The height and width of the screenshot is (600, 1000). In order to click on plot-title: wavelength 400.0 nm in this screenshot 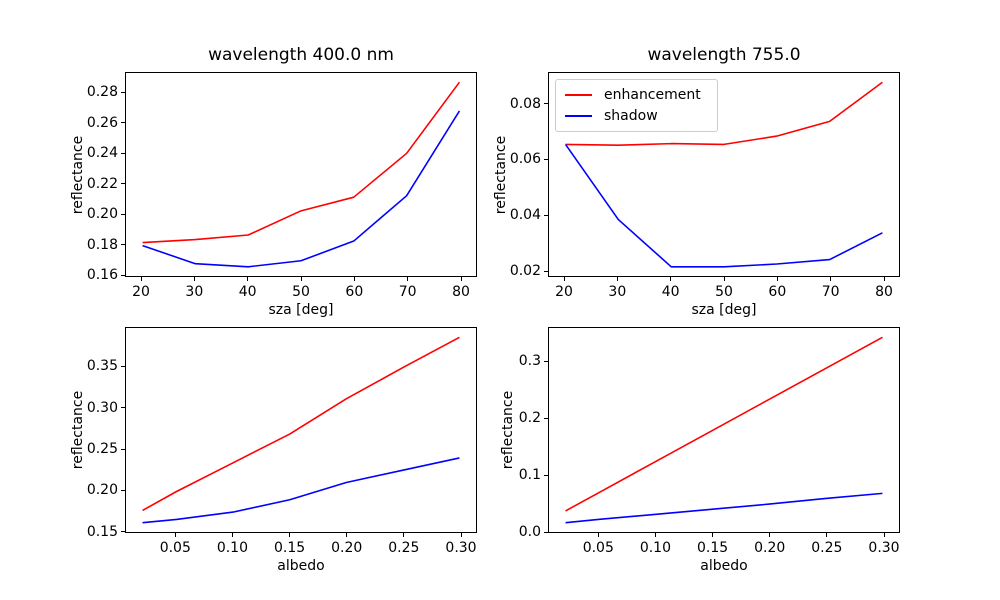, I will do `click(301, 55)`.